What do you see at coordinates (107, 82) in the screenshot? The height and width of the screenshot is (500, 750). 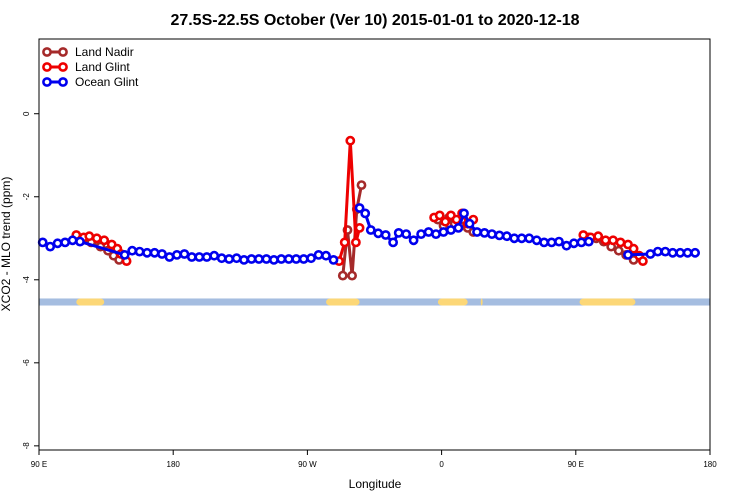 I see `legend-label-2: Ocean Glint` at bounding box center [107, 82].